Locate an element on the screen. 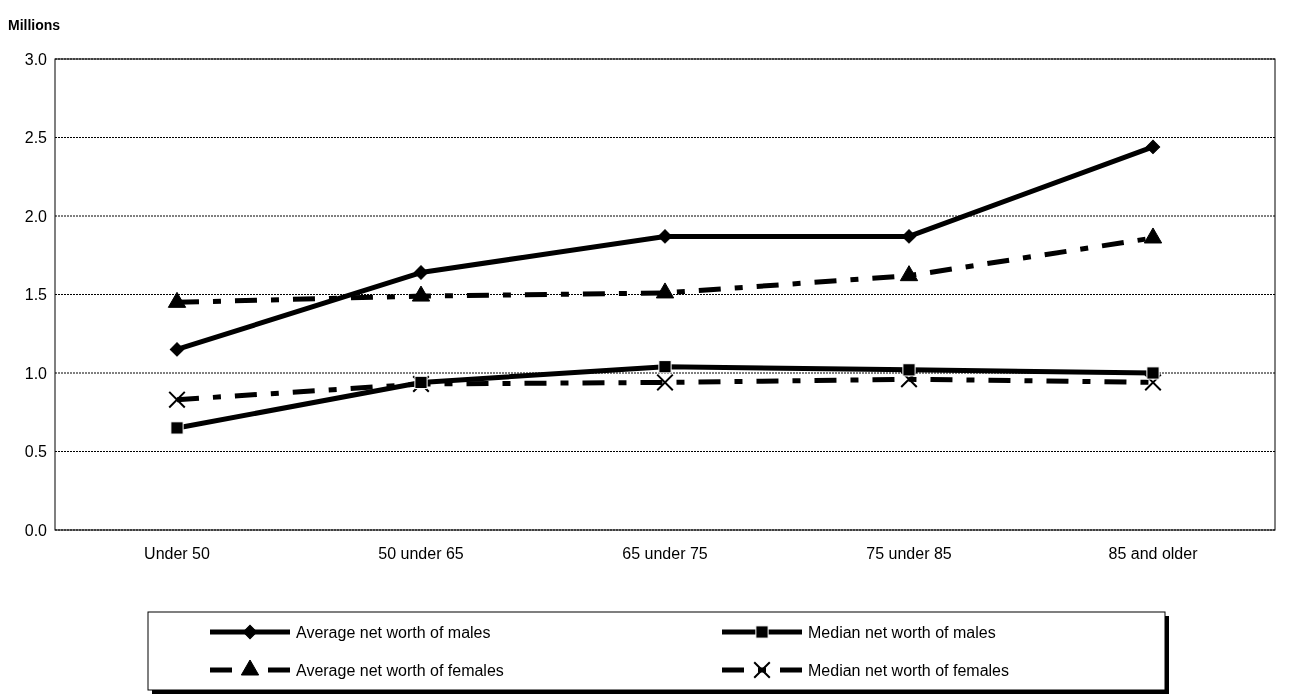 The width and height of the screenshot is (1301, 696). x-tick-label: 85 and older is located at coordinates (1153, 554).